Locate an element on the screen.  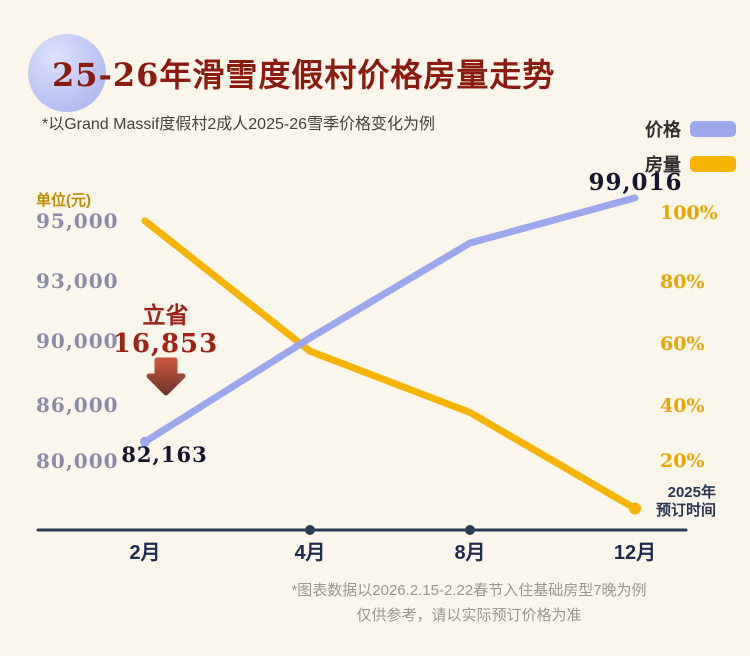
savings-label: 立省 is located at coordinates (165, 315).